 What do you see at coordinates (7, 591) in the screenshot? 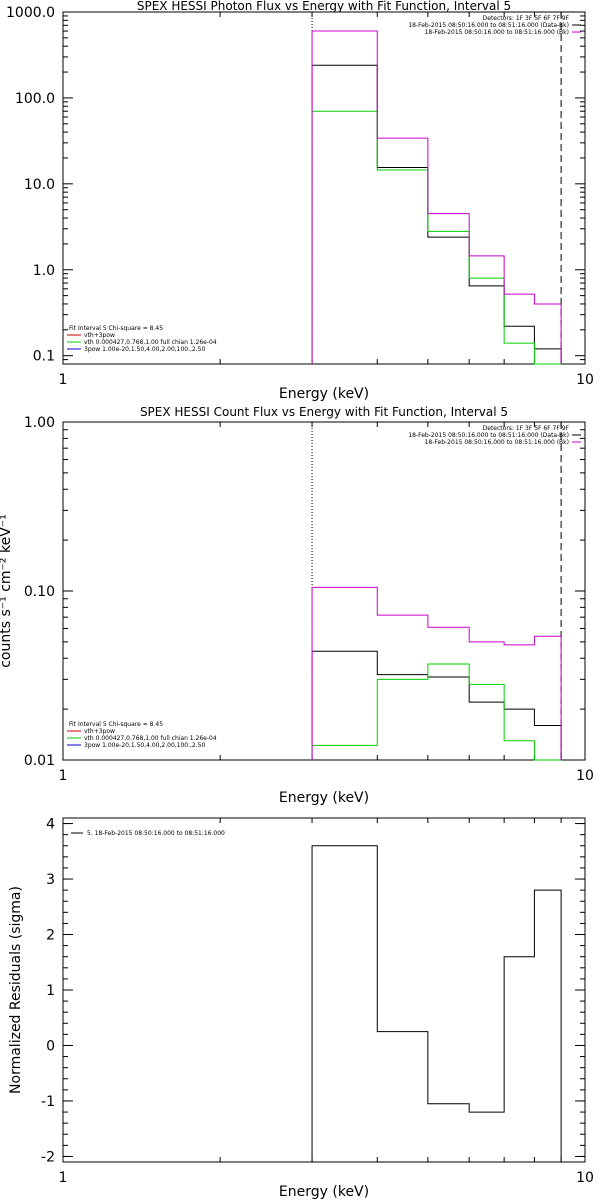
I see `y-axis-label: counts s⁻¹ cm⁻² keV⁻¹` at bounding box center [7, 591].